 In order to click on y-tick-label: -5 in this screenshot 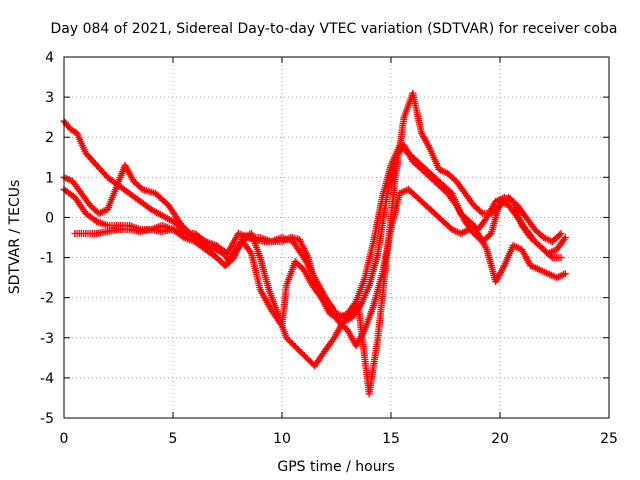, I will do `click(47, 419)`.